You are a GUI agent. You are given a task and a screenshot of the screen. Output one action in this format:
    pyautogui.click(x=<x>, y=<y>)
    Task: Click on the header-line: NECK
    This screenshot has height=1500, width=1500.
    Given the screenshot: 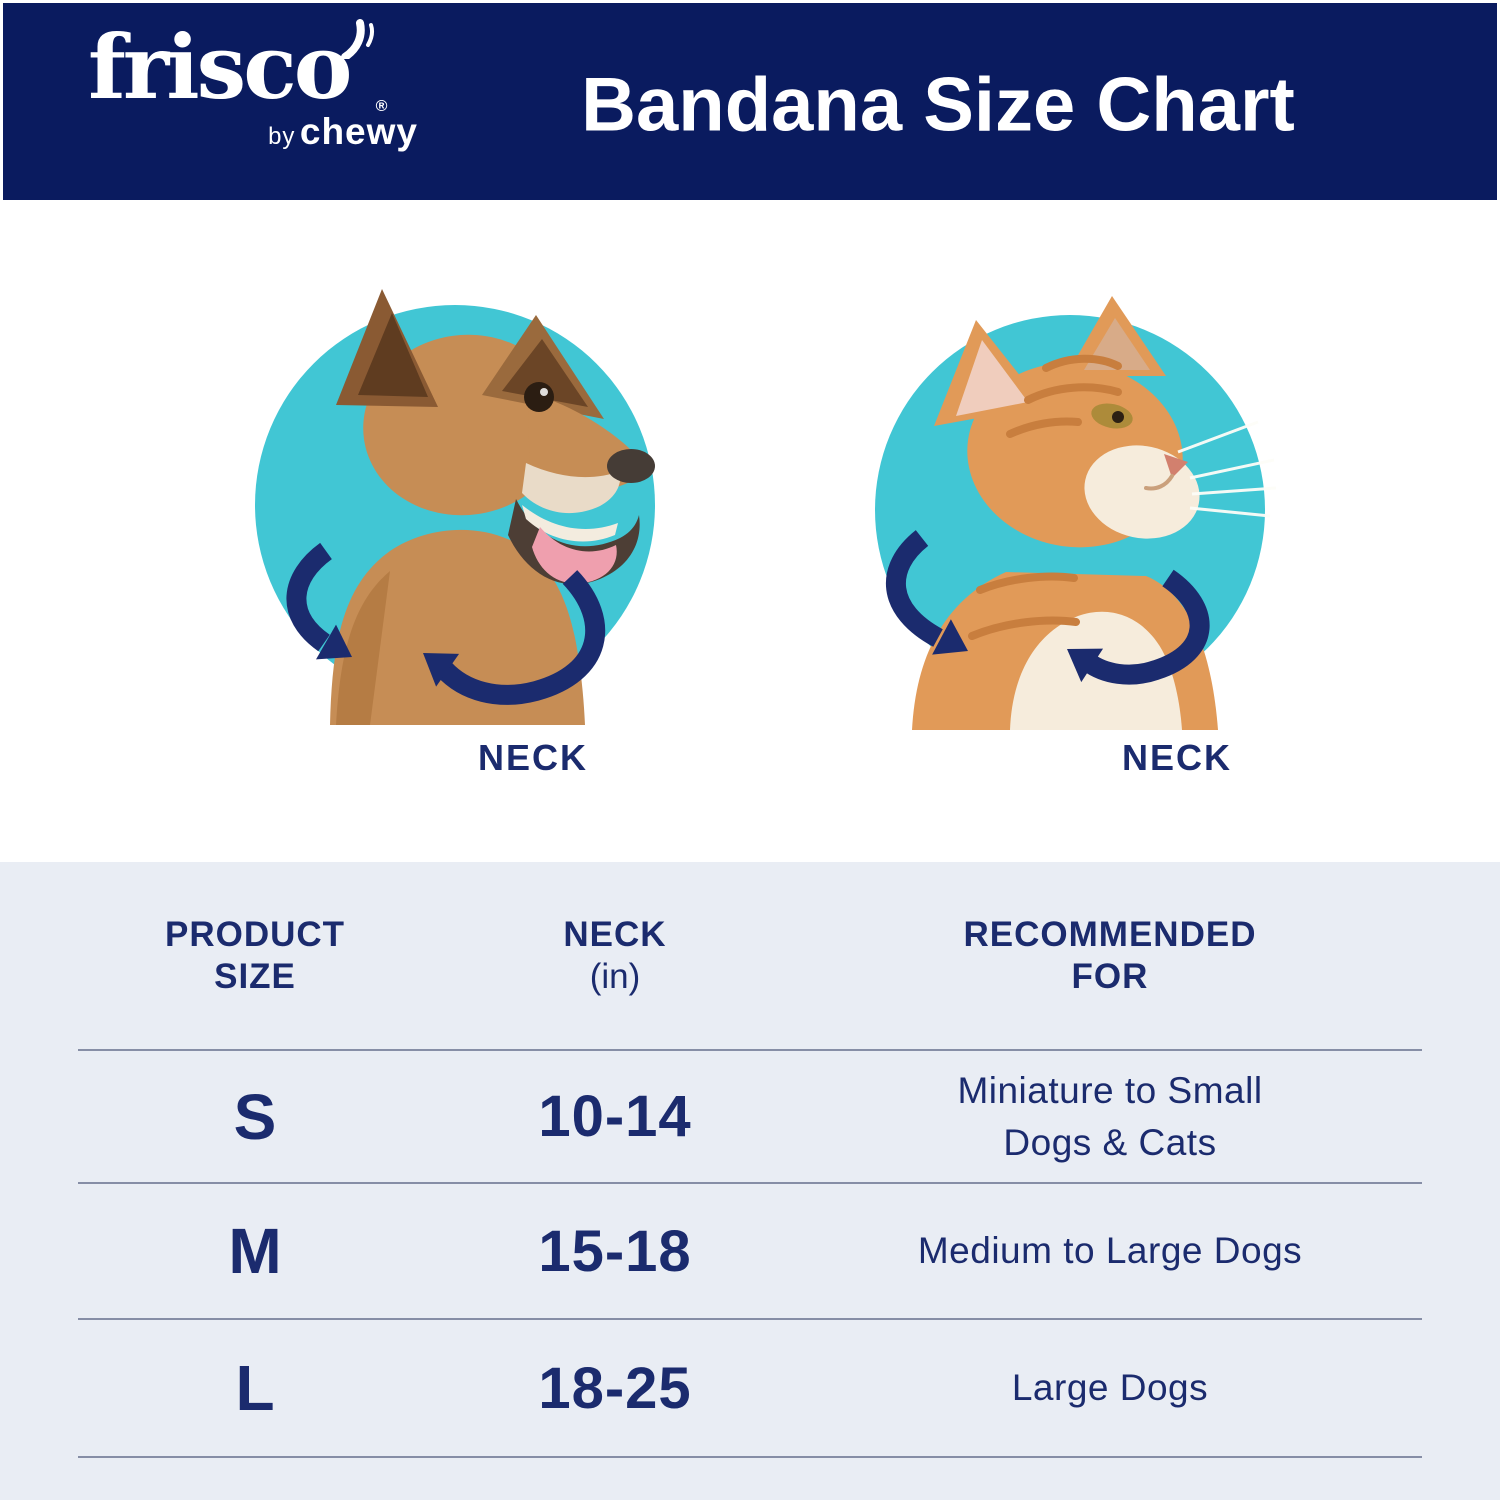 What is the action you would take?
    pyautogui.click(x=615, y=934)
    